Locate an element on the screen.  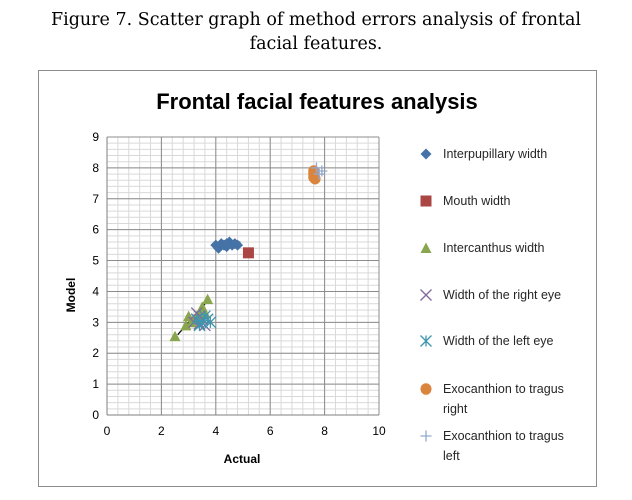
y-axis-label: Model is located at coordinates (71, 295).